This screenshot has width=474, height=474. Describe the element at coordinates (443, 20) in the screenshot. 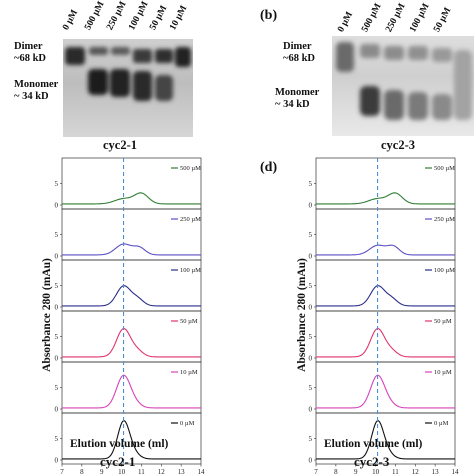

I see `gel-b-lane-label: 50 µM` at that location.